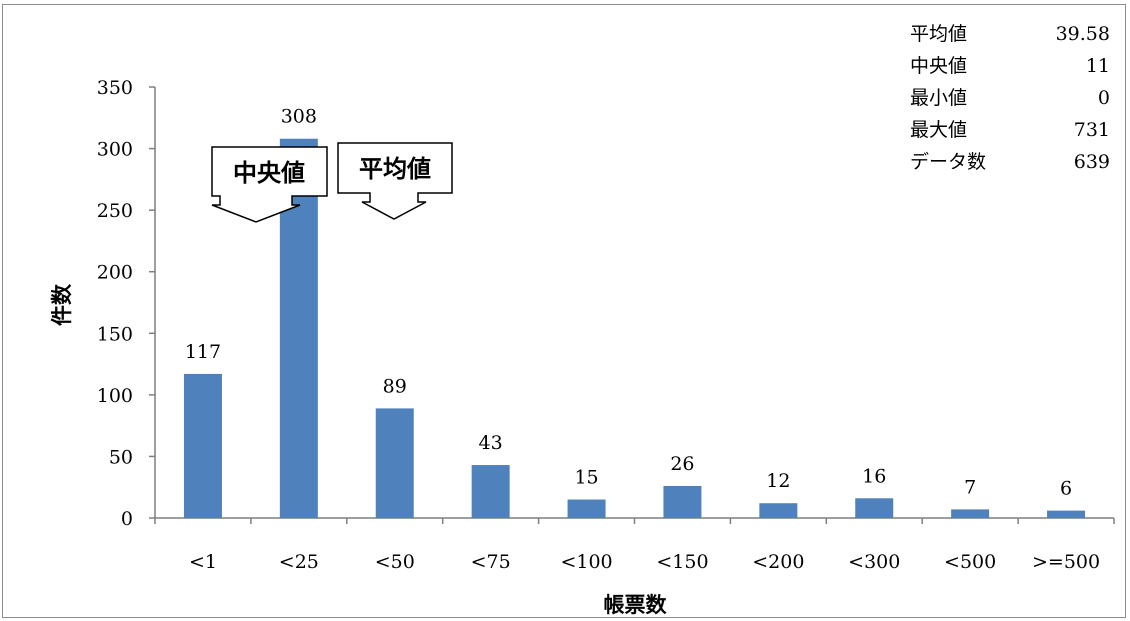 The image size is (1130, 621). Describe the element at coordinates (491, 443) in the screenshot. I see `data-label: 43` at that location.